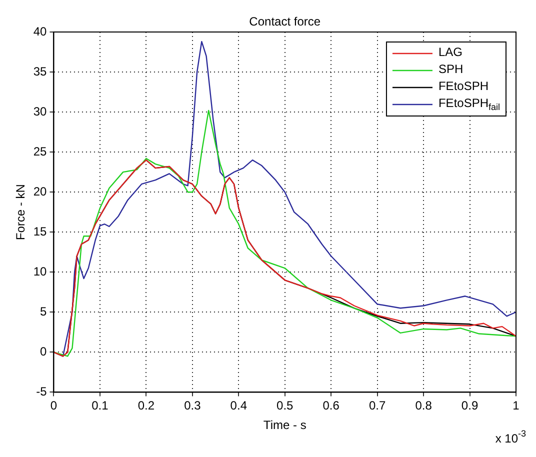 This screenshot has width=536, height=457. What do you see at coordinates (331, 405) in the screenshot?
I see `x-tick-label: 0.6` at bounding box center [331, 405].